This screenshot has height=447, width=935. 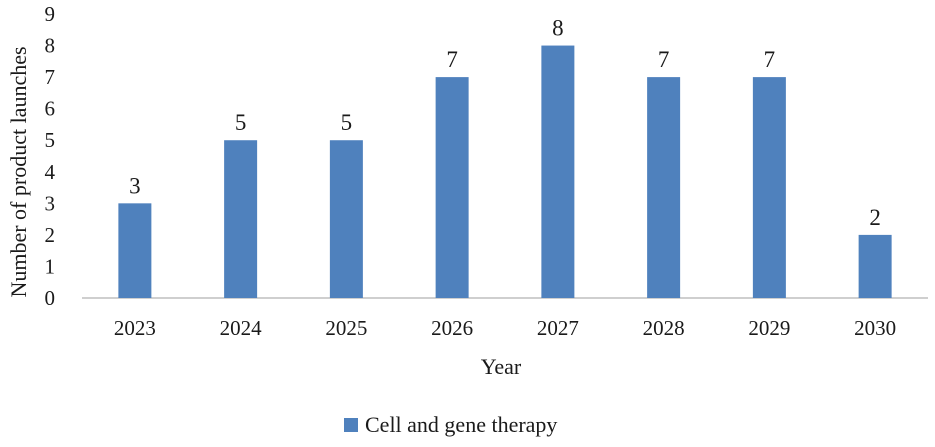 What do you see at coordinates (351, 425) in the screenshot?
I see `legend-swatch` at bounding box center [351, 425].